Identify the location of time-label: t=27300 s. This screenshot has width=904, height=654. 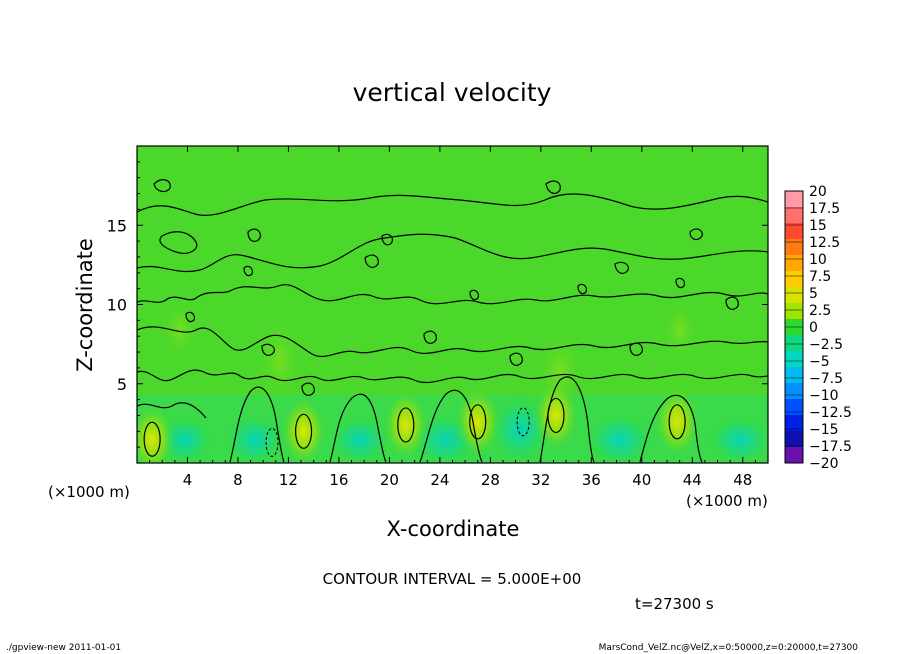
(674, 604).